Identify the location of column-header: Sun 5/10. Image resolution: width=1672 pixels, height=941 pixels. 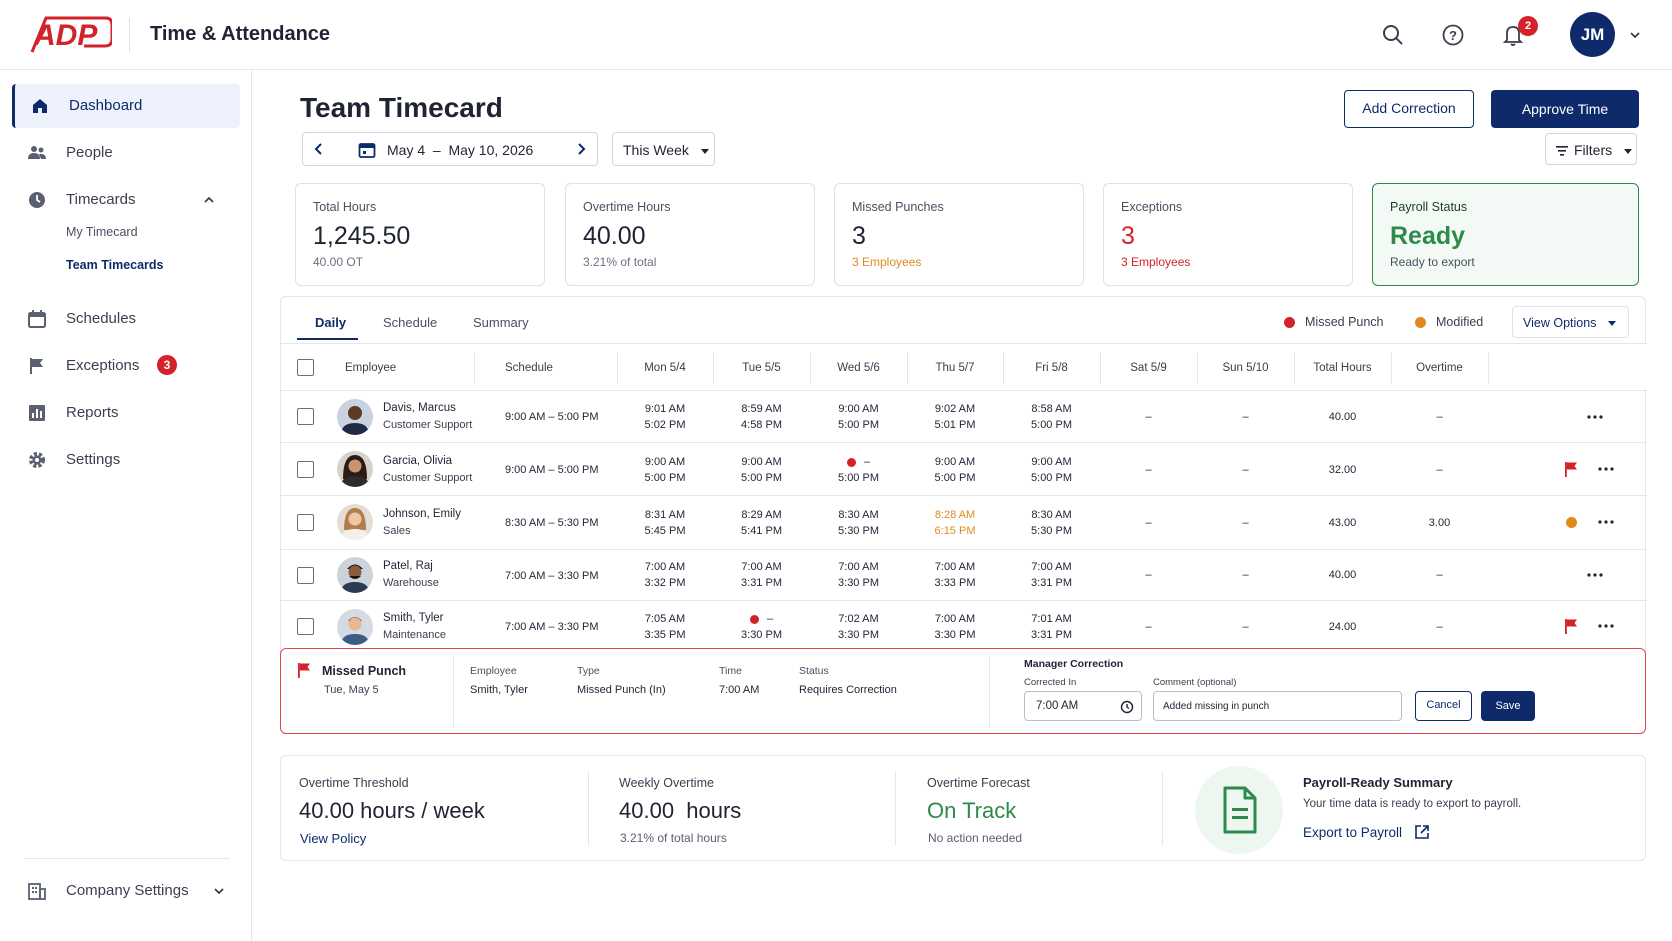
(1245, 368).